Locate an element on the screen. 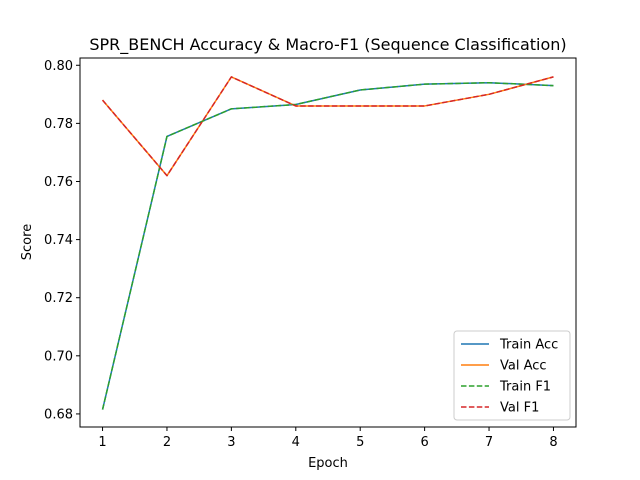 This screenshot has height=480, width=640. x-tick-label: 2 is located at coordinates (167, 442).